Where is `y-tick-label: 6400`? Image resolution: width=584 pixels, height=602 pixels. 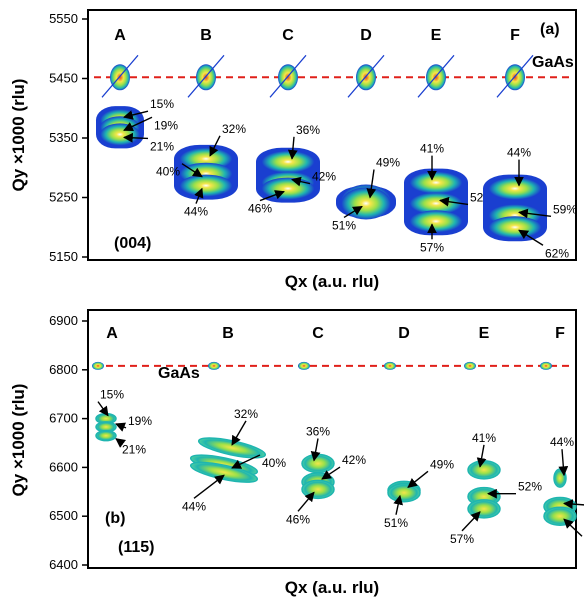 y-tick-label: 6400 is located at coordinates (63, 564).